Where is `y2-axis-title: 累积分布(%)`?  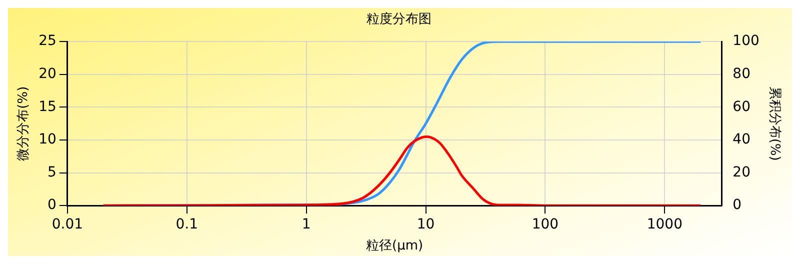 y2-axis-title: 累积分布(%) is located at coordinates (774, 123).